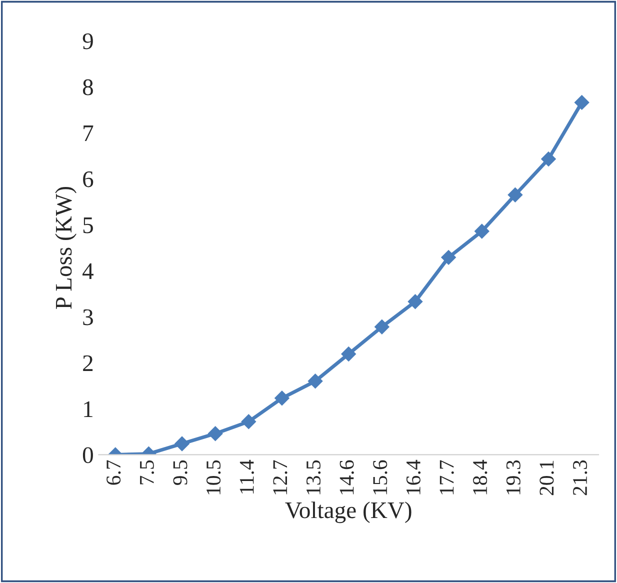 Image resolution: width=617 pixels, height=583 pixels. I want to click on x-tick-label: 7.5, so click(147, 472).